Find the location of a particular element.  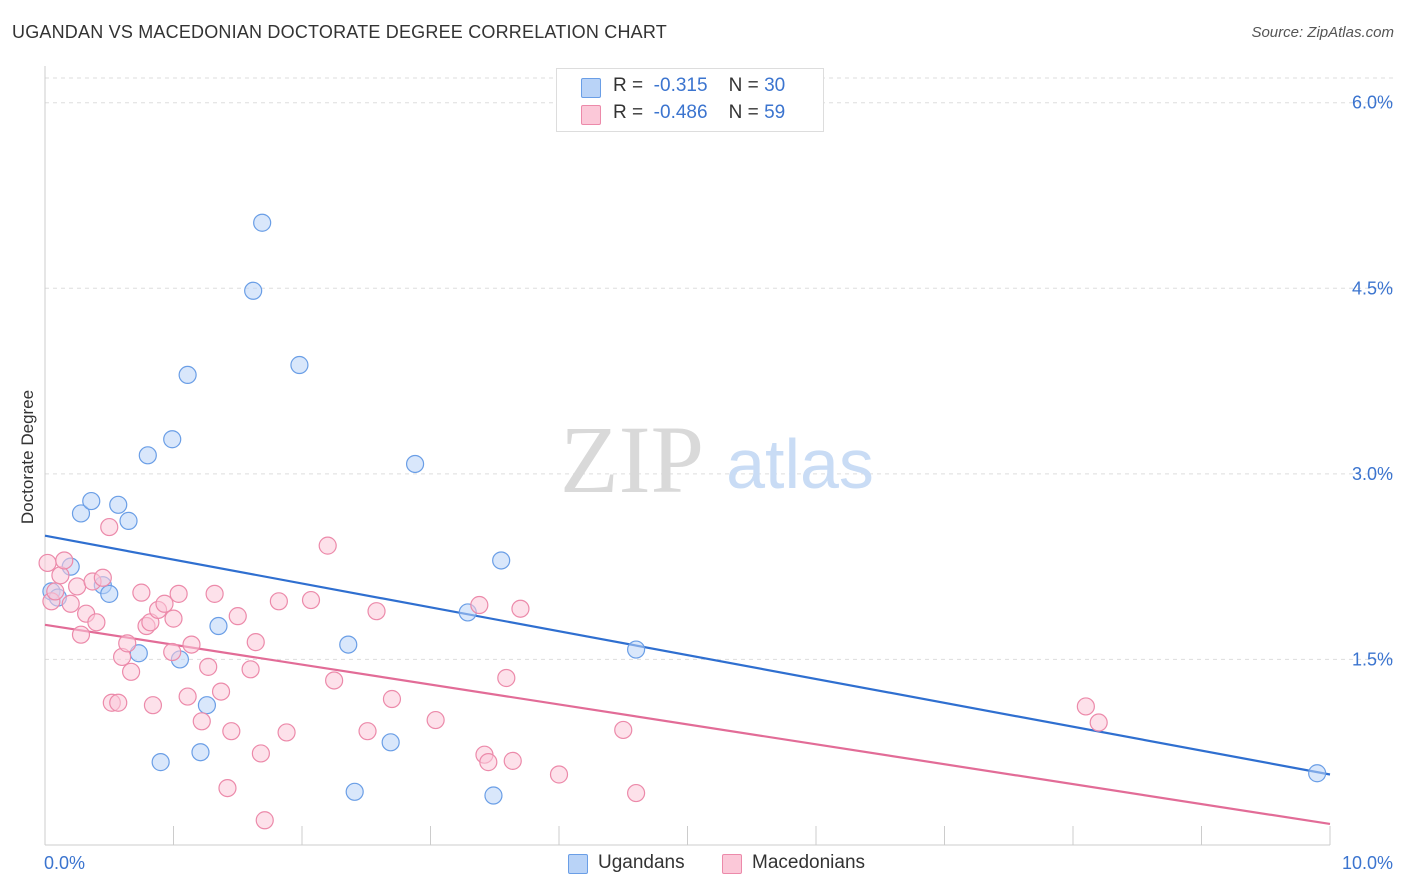

watermark-zip: ZIP is located at coordinates (632, 459).